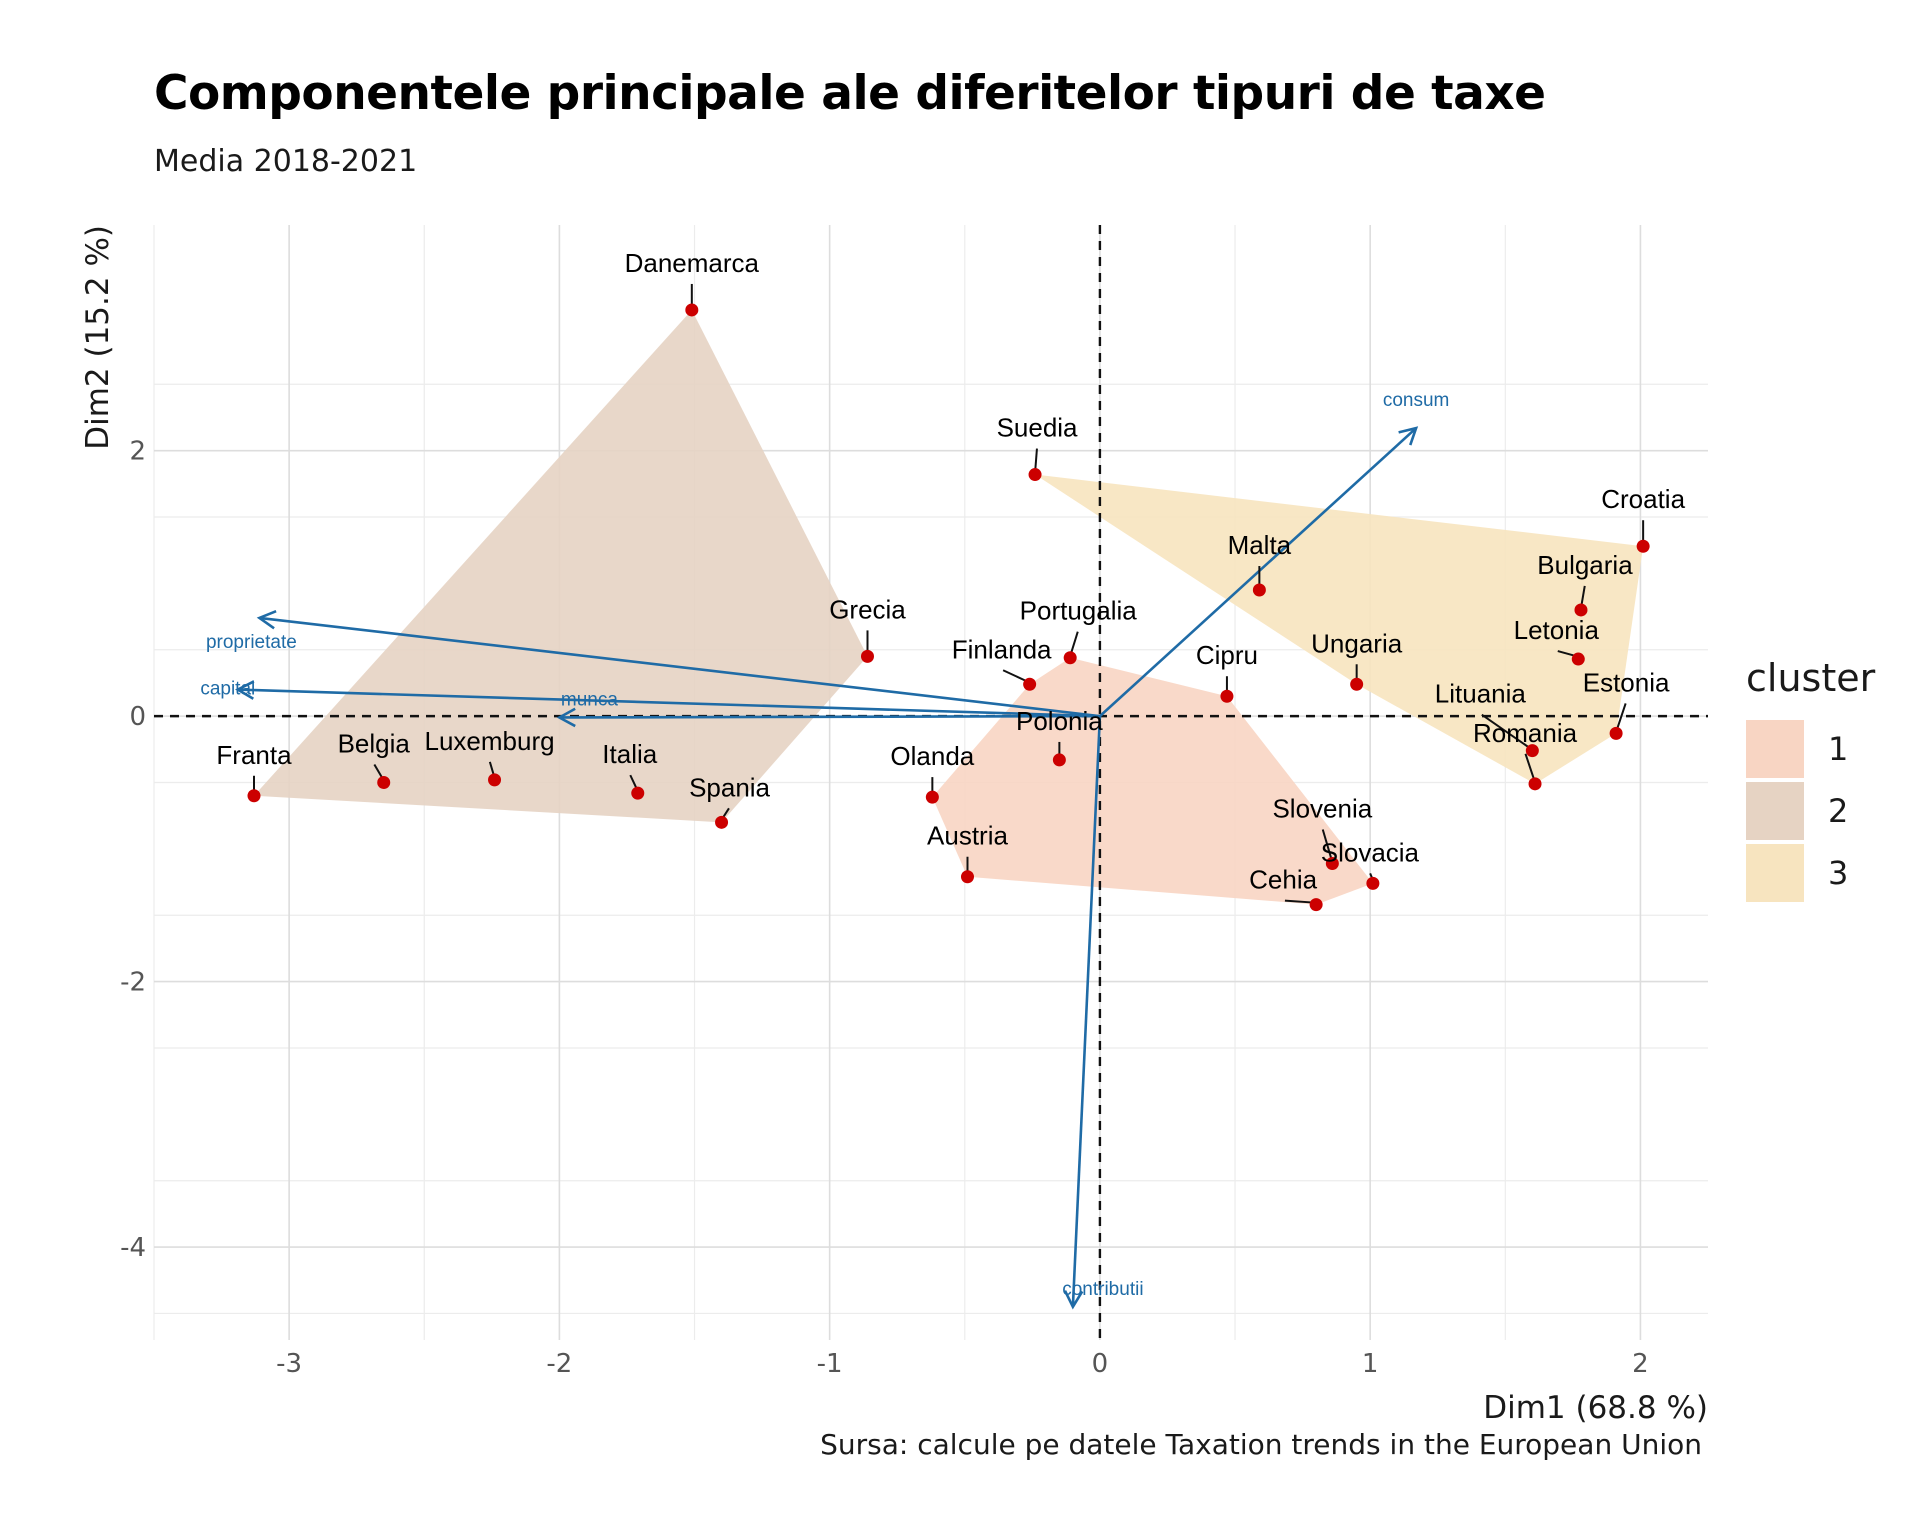  What do you see at coordinates (378, 771) in the screenshot?
I see `leader-belgia` at bounding box center [378, 771].